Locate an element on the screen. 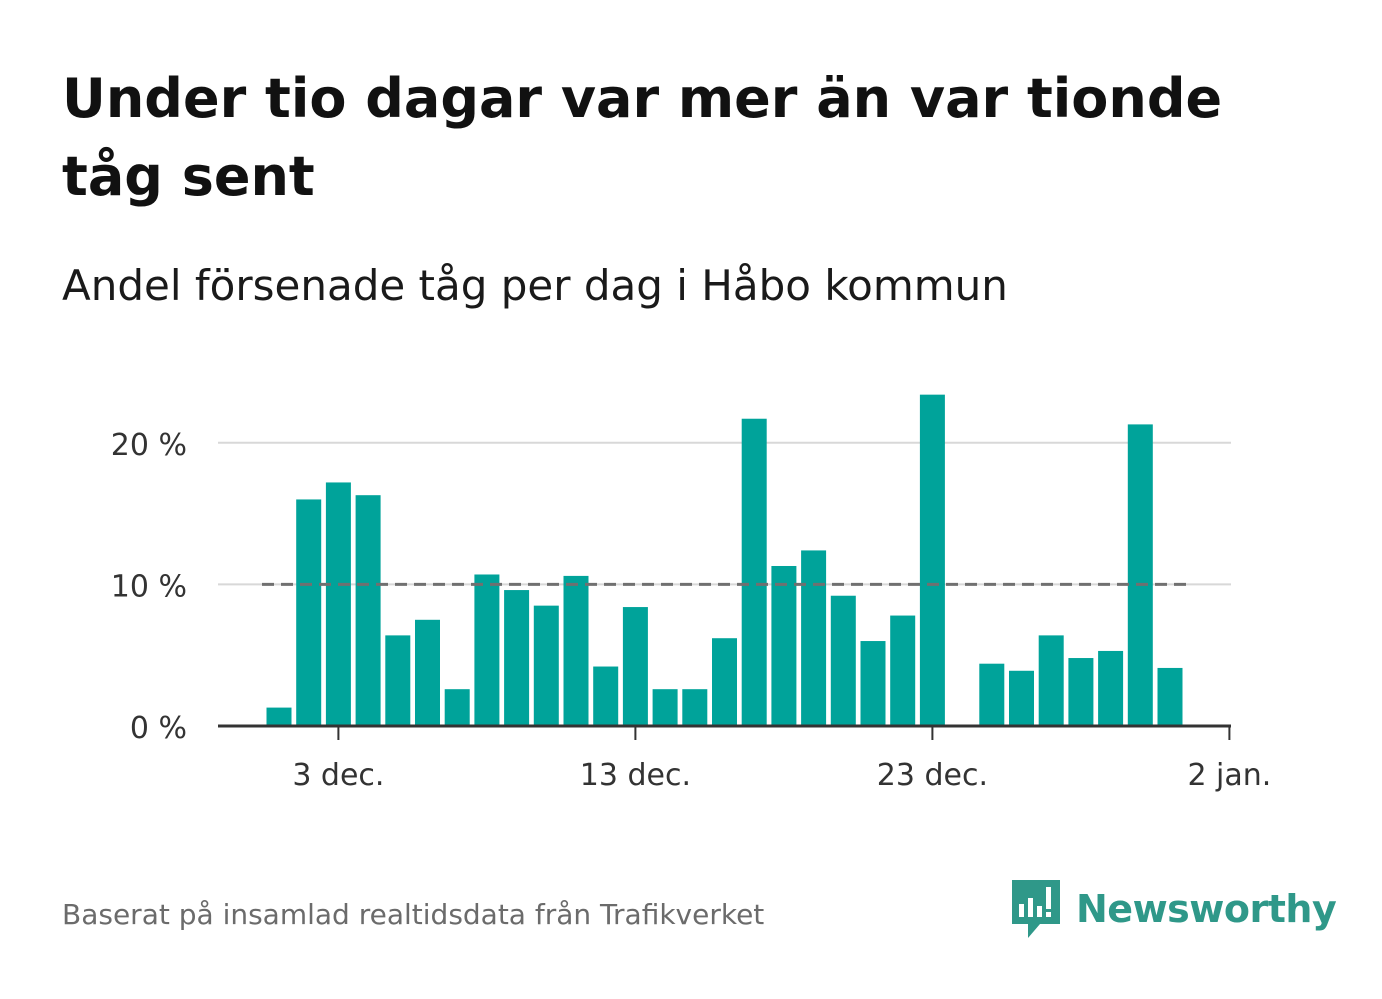  x-tick-label: 23 dec. is located at coordinates (932, 775).